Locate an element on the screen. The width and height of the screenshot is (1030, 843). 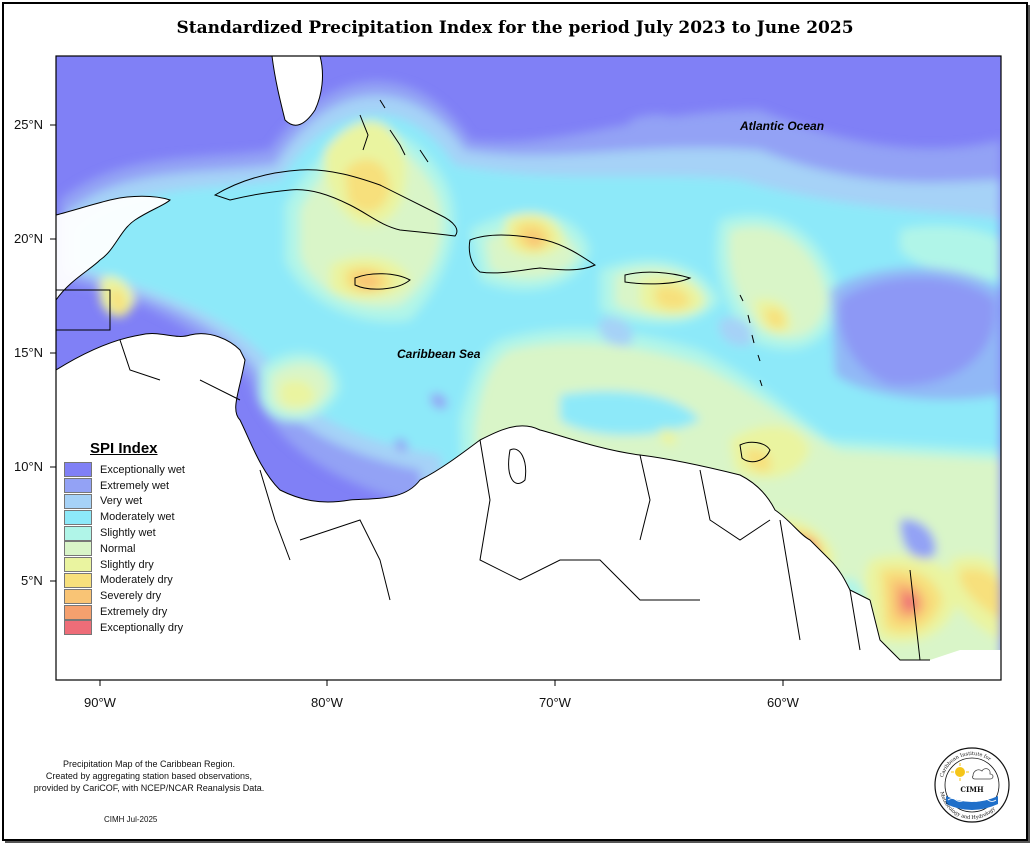
legend-title: SPI Index is located at coordinates (124, 448).